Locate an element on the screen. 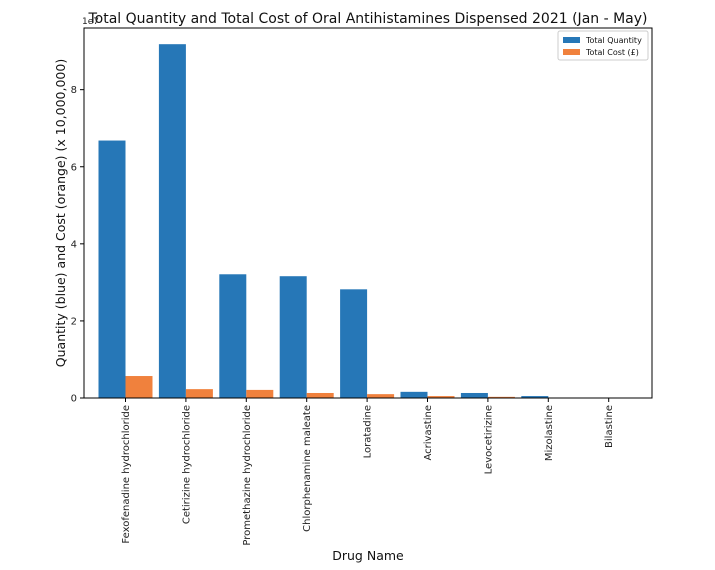  y-offset-label: 1e7 is located at coordinates (90, 22).